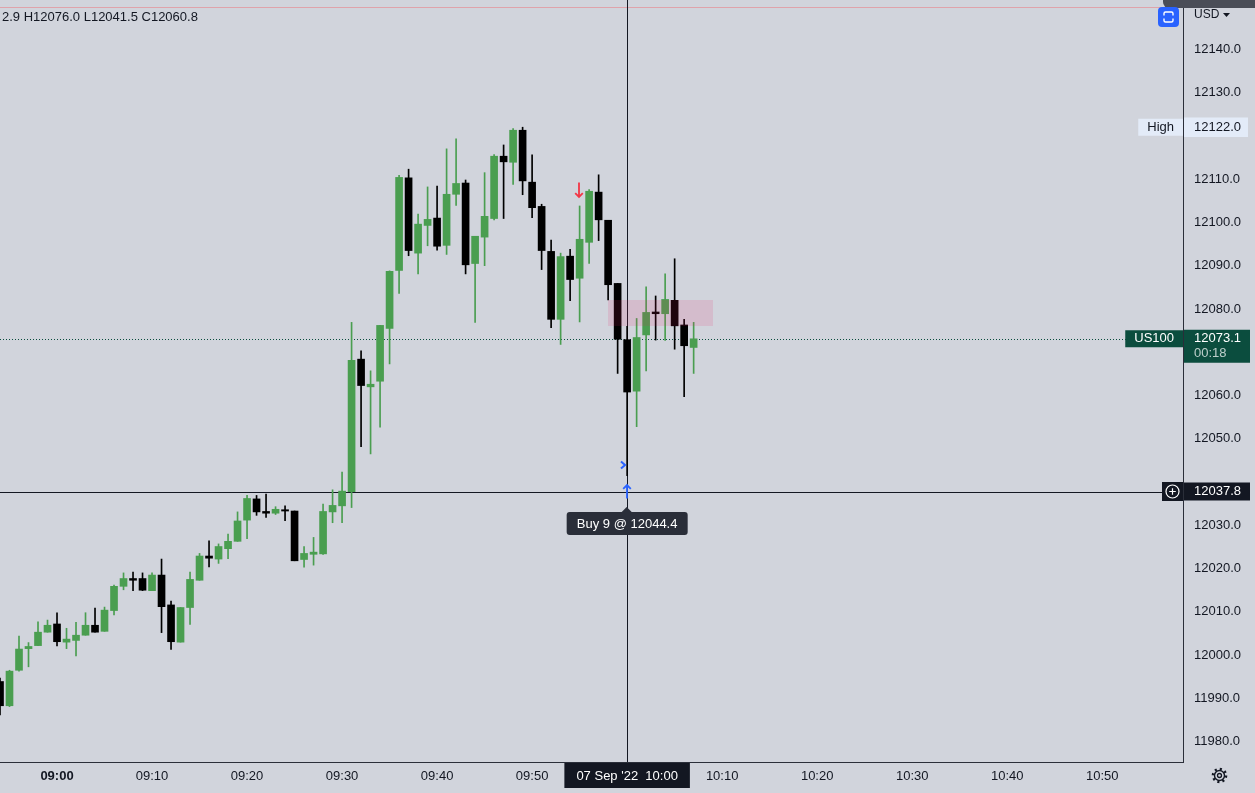 The height and width of the screenshot is (793, 1255). What do you see at coordinates (1217, 395) in the screenshot?
I see `y-tick-label: 12060.0` at bounding box center [1217, 395].